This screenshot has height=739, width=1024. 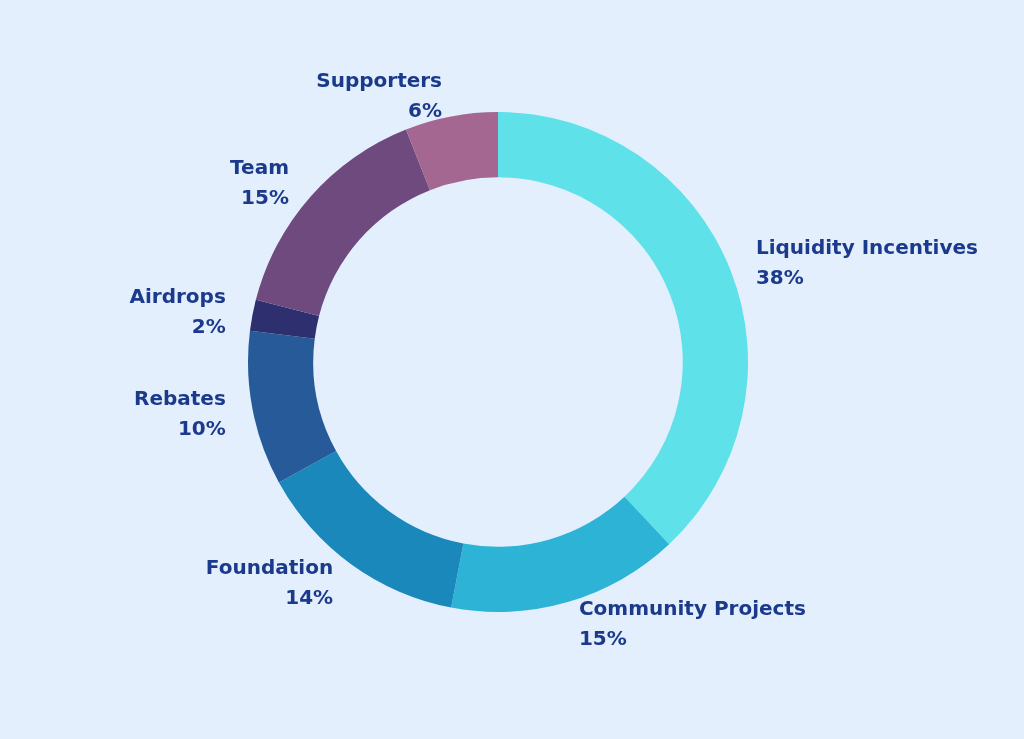 I want to click on data-label: 14%, so click(x=309, y=597).